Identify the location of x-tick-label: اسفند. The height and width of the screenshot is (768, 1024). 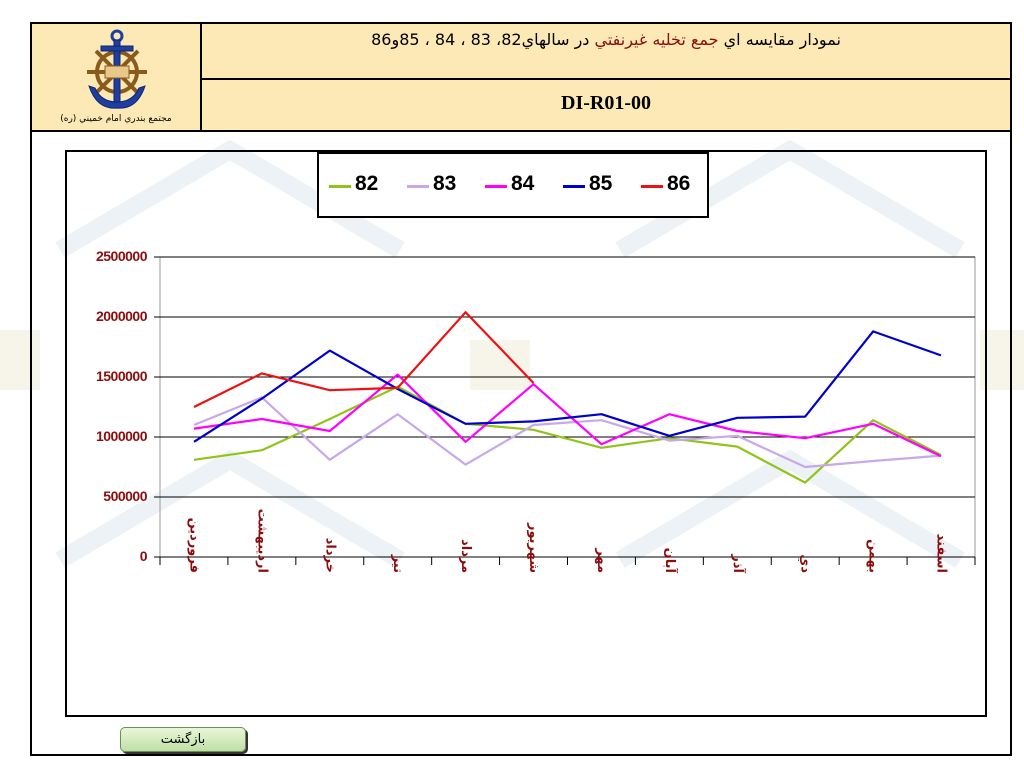
(941, 553).